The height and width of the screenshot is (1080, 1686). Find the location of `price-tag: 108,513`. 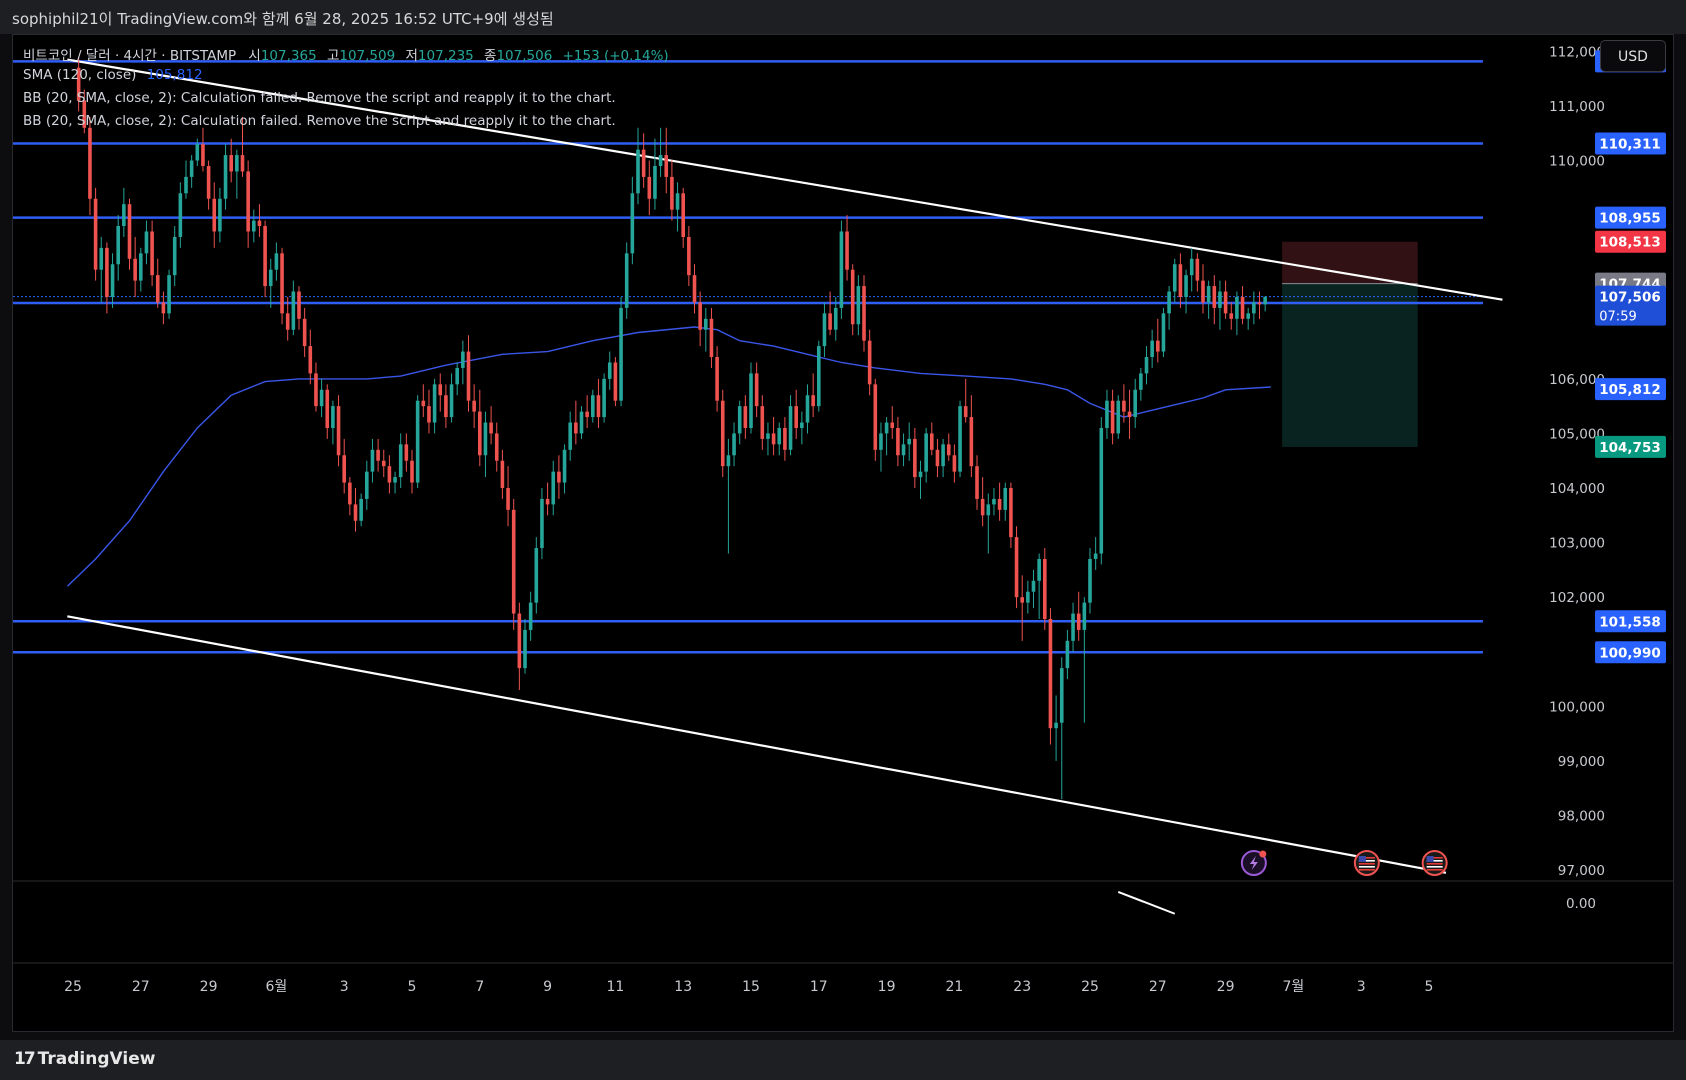

price-tag: 108,513 is located at coordinates (1630, 241).